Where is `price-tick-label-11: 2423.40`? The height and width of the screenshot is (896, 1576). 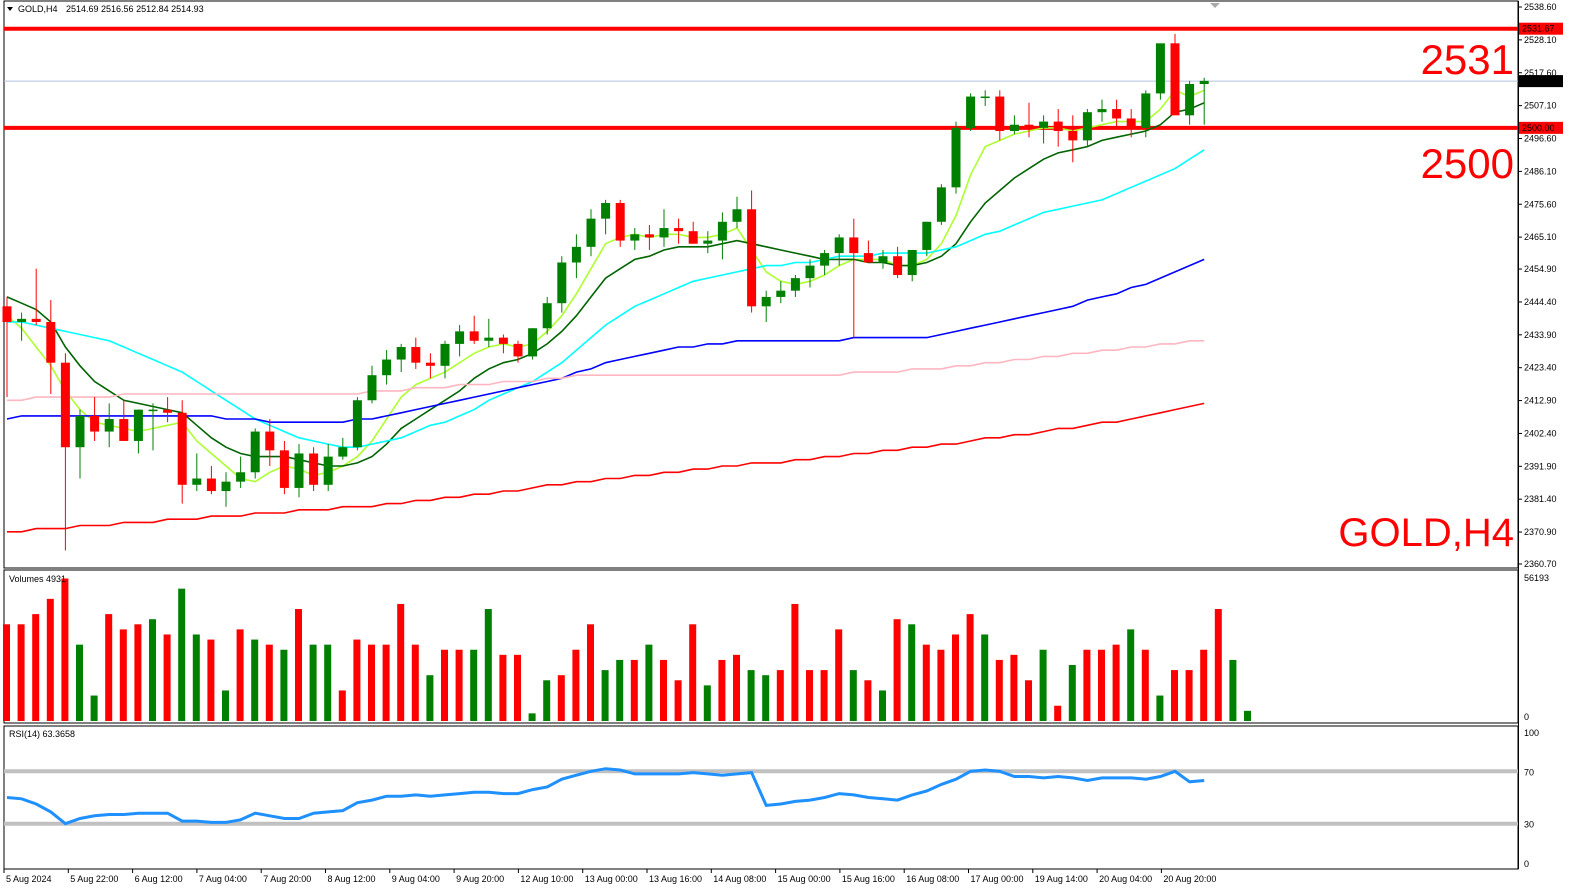 price-tick-label-11: 2423.40 is located at coordinates (1540, 368).